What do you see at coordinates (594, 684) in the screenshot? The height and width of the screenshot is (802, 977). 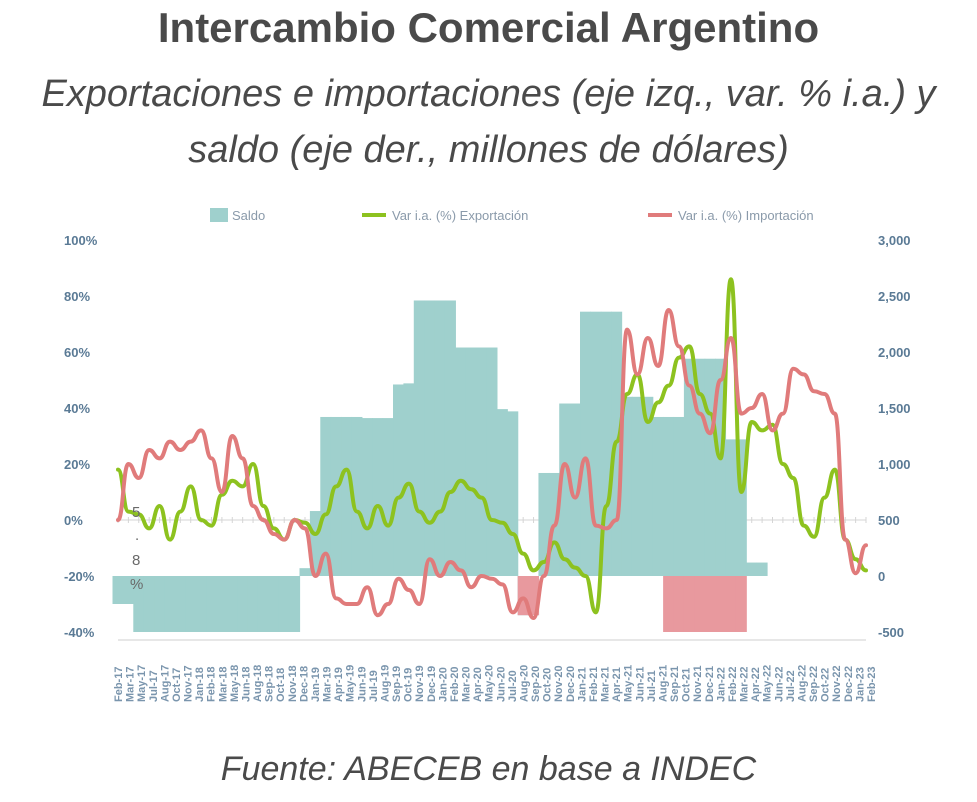 I see `x-tick-label: Feb-21` at bounding box center [594, 684].